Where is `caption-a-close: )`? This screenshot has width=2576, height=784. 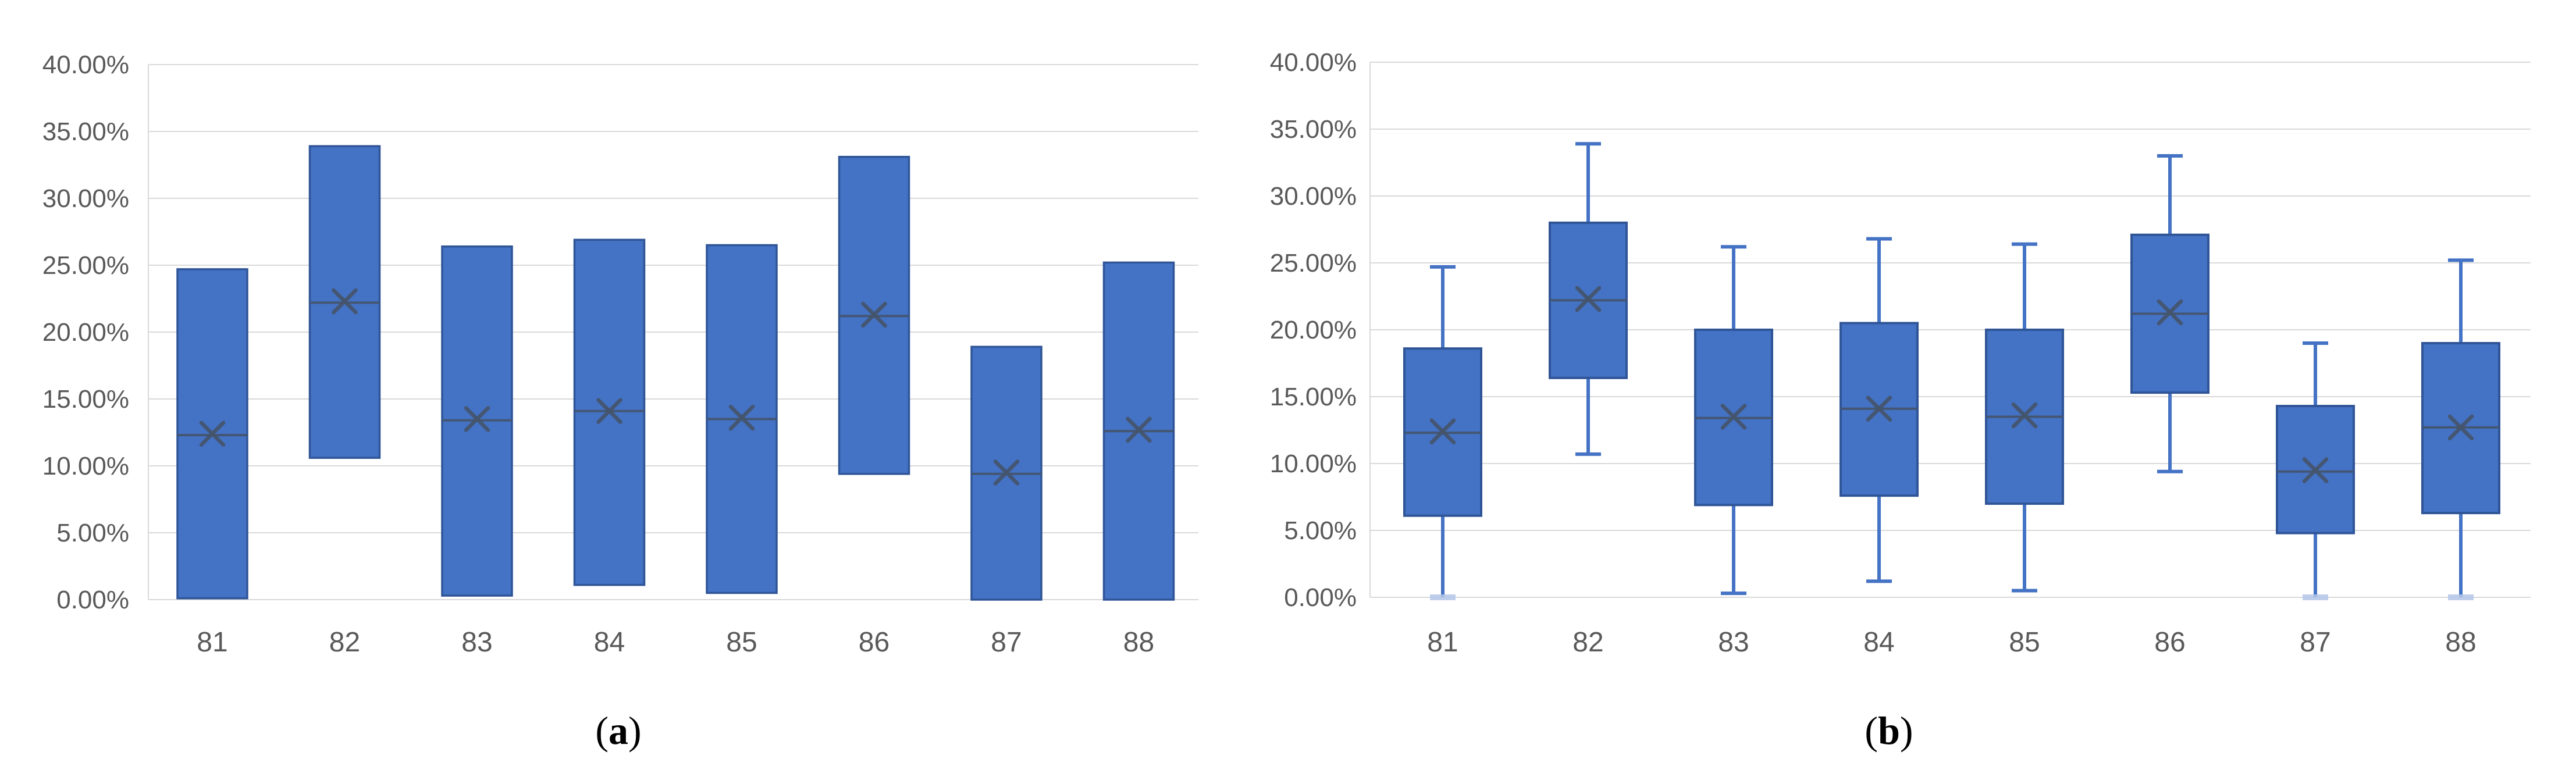 caption-a-close: ) is located at coordinates (635, 731).